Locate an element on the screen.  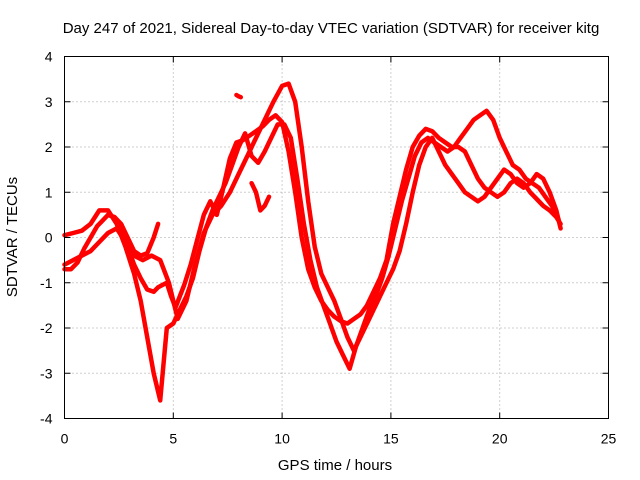
y-tick-label: -4 is located at coordinates (46, 419).